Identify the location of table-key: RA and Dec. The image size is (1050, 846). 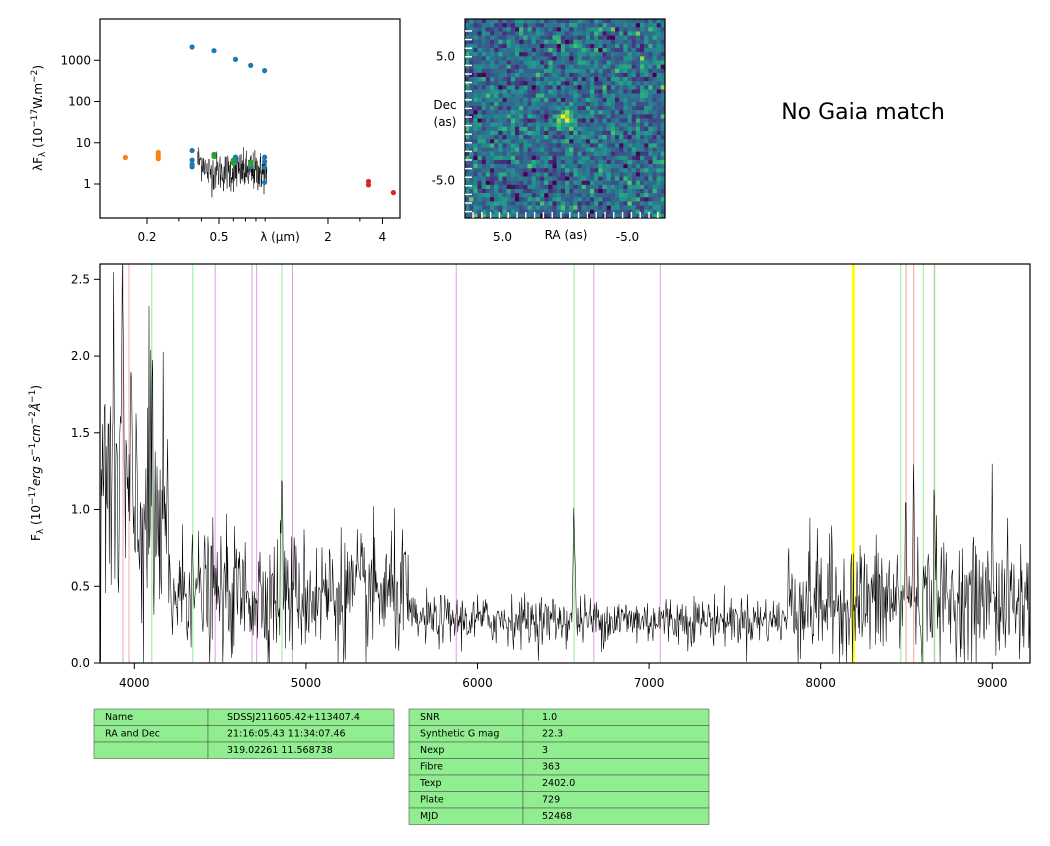
(132, 734).